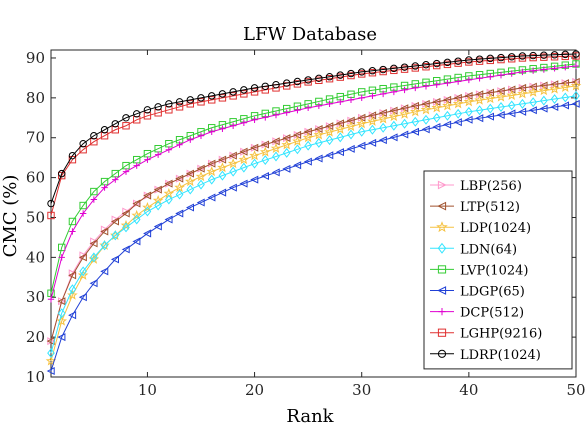 This screenshot has height=429, width=586. What do you see at coordinates (10, 216) in the screenshot?
I see `y-axis-label: CMC (%)` at bounding box center [10, 216].